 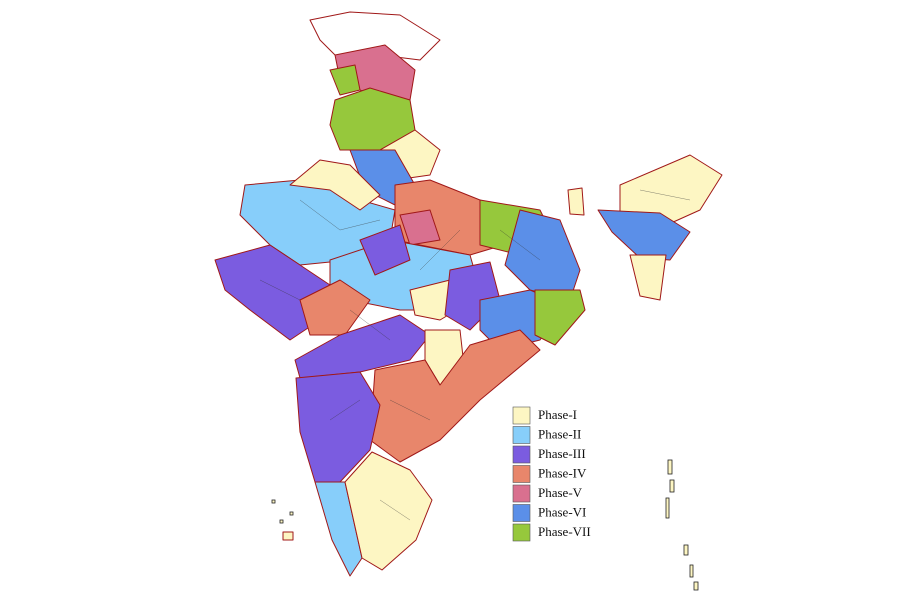 What do you see at coordinates (564, 531) in the screenshot?
I see `legend-label: Phase-VII` at bounding box center [564, 531].